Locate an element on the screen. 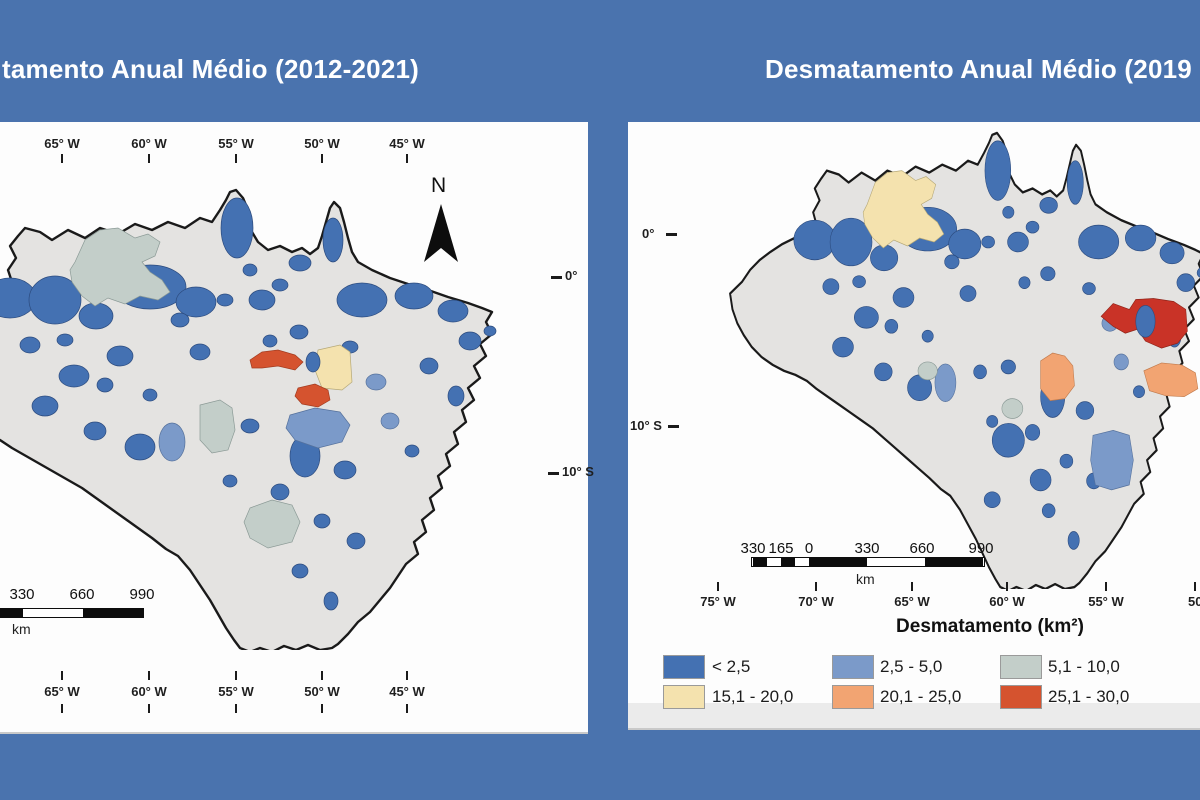 This screenshot has height=800, width=1200. legend-label: 5,1 - 10,0 is located at coordinates (1084, 666).